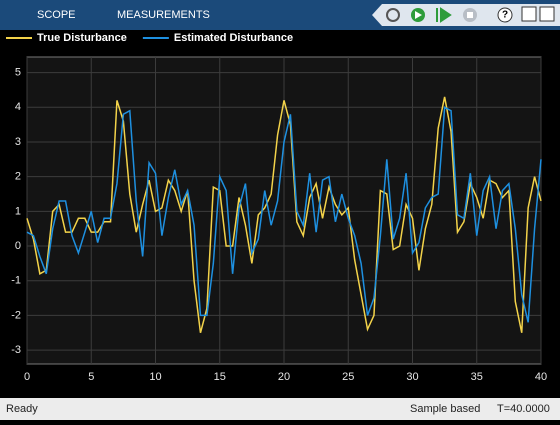 The height and width of the screenshot is (425, 560). What do you see at coordinates (18, 73) in the screenshot?
I see `y-tick-label: 5` at bounding box center [18, 73].